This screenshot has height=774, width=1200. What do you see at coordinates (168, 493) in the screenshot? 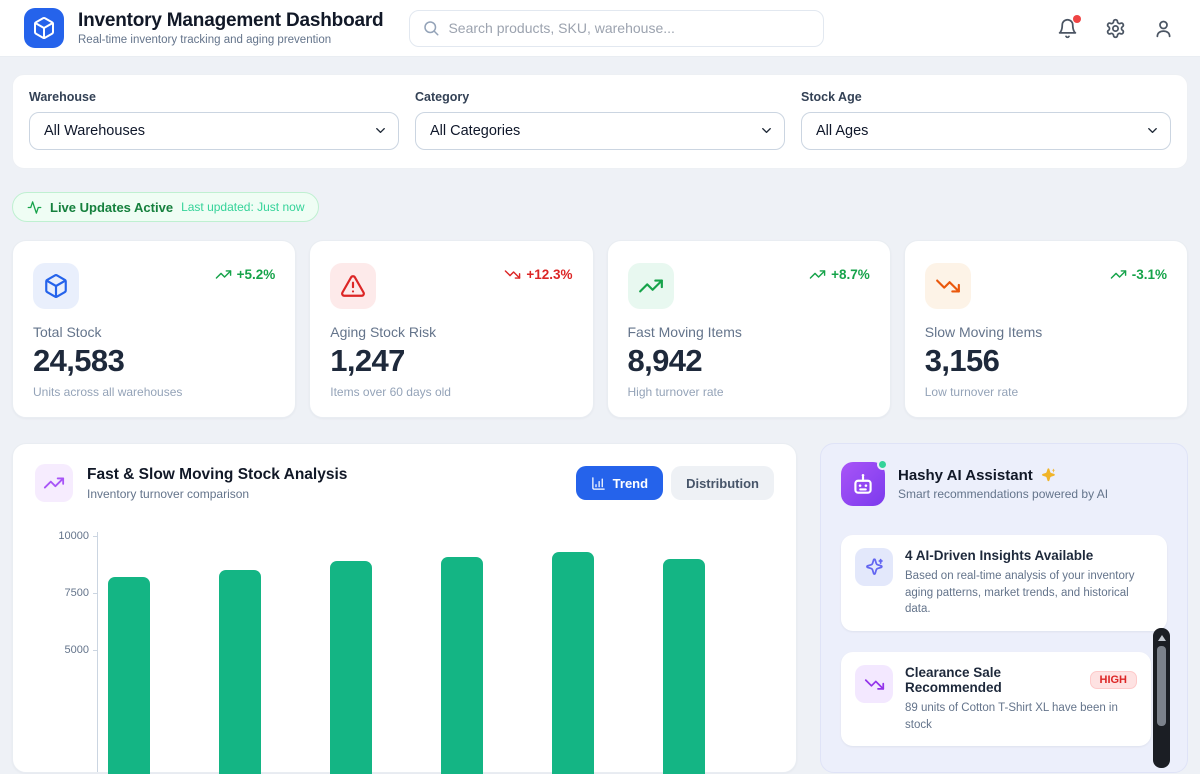
I see `chart-subtitle: Inventory turnover comparison` at bounding box center [168, 493].